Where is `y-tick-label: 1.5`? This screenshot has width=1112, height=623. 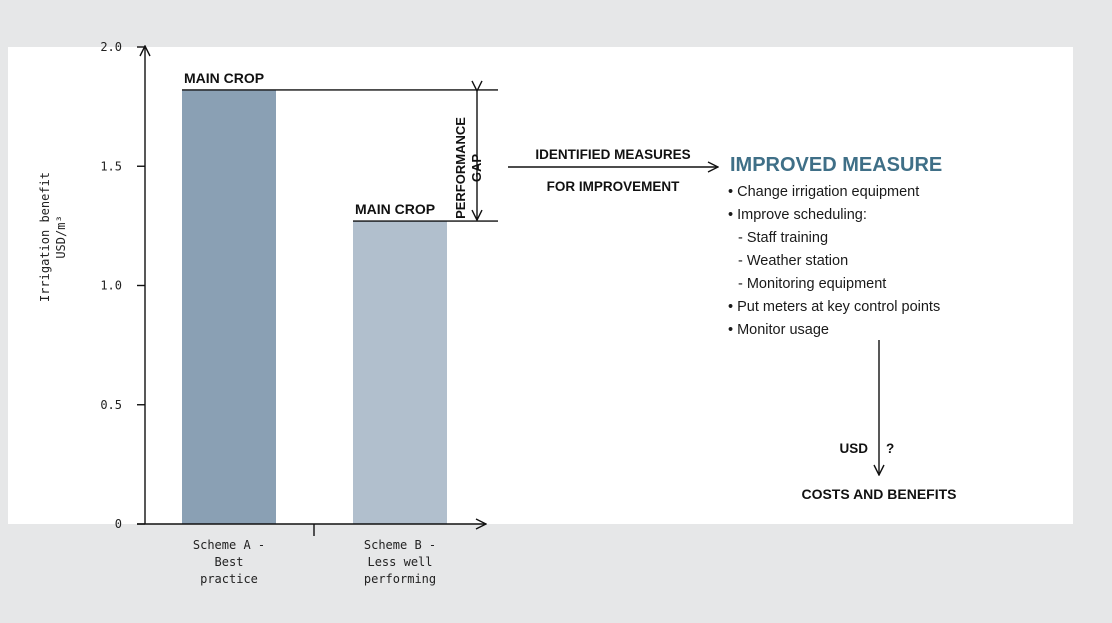
y-tick-label: 1.5 is located at coordinates (111, 166).